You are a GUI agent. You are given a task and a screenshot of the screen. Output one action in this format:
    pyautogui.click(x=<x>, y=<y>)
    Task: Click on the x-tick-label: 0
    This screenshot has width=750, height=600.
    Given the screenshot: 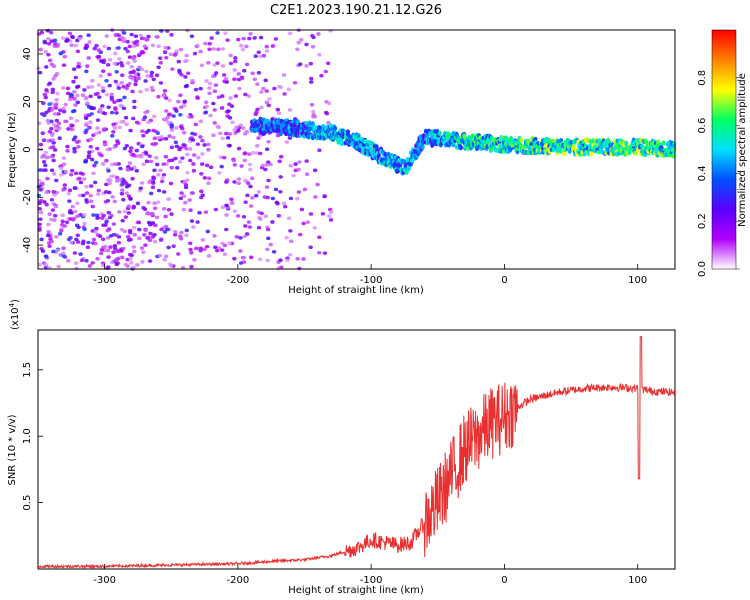 What is the action you would take?
    pyautogui.click(x=504, y=280)
    